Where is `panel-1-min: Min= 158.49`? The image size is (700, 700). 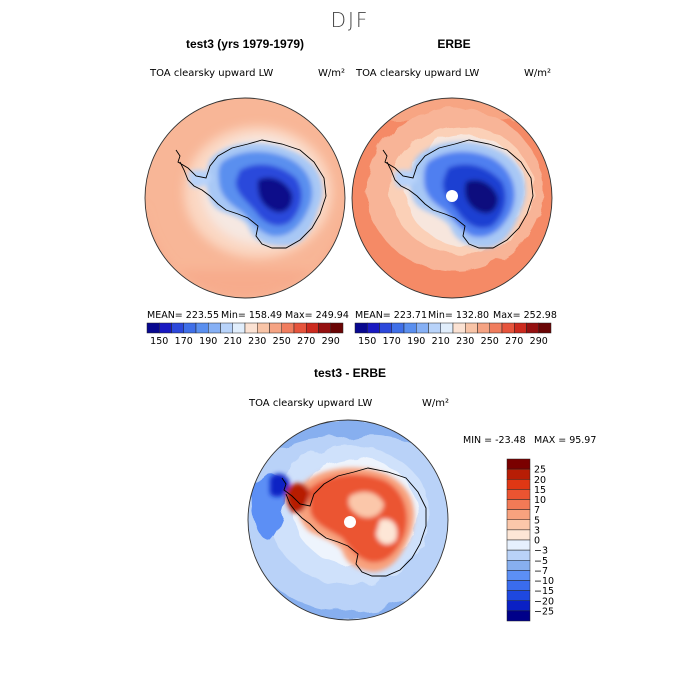
panel-1-min: Min= 158.49 is located at coordinates (251, 315).